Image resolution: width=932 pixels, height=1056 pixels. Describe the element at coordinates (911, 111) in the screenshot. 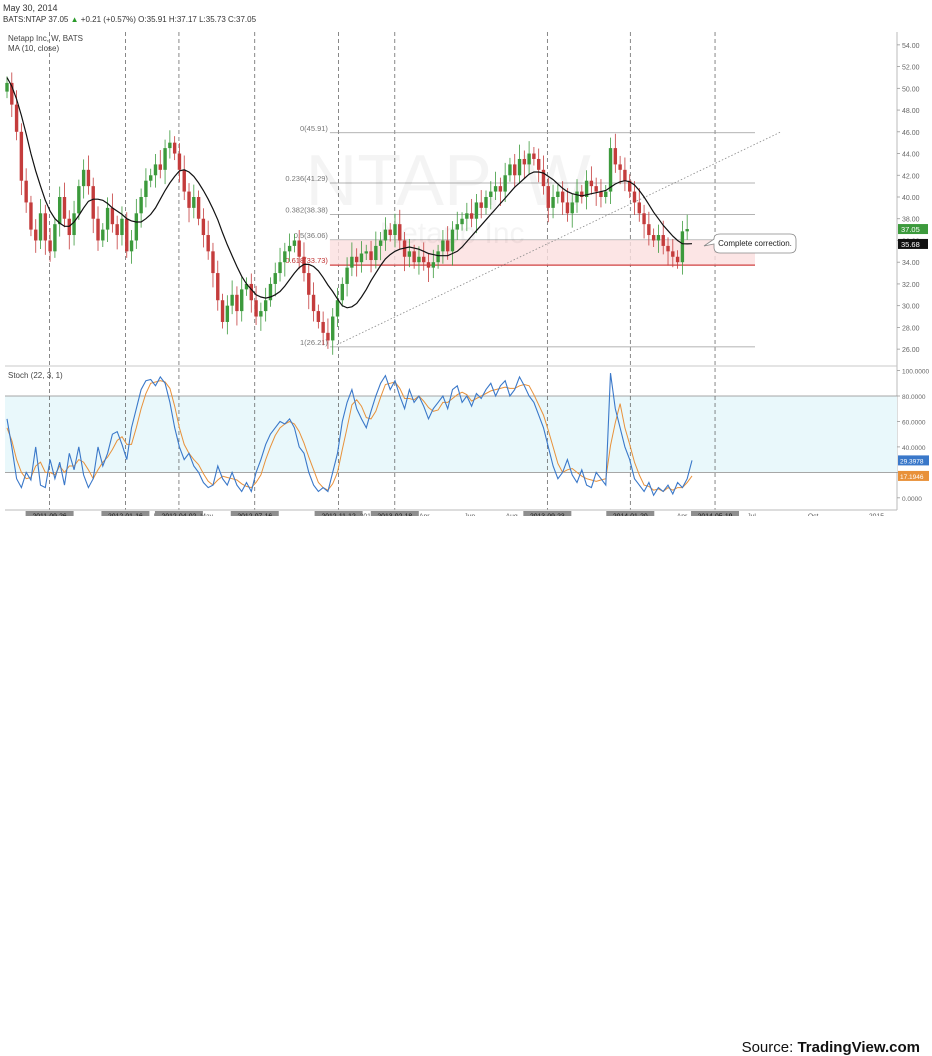

I see `y-tick-label: 48.00` at that location.